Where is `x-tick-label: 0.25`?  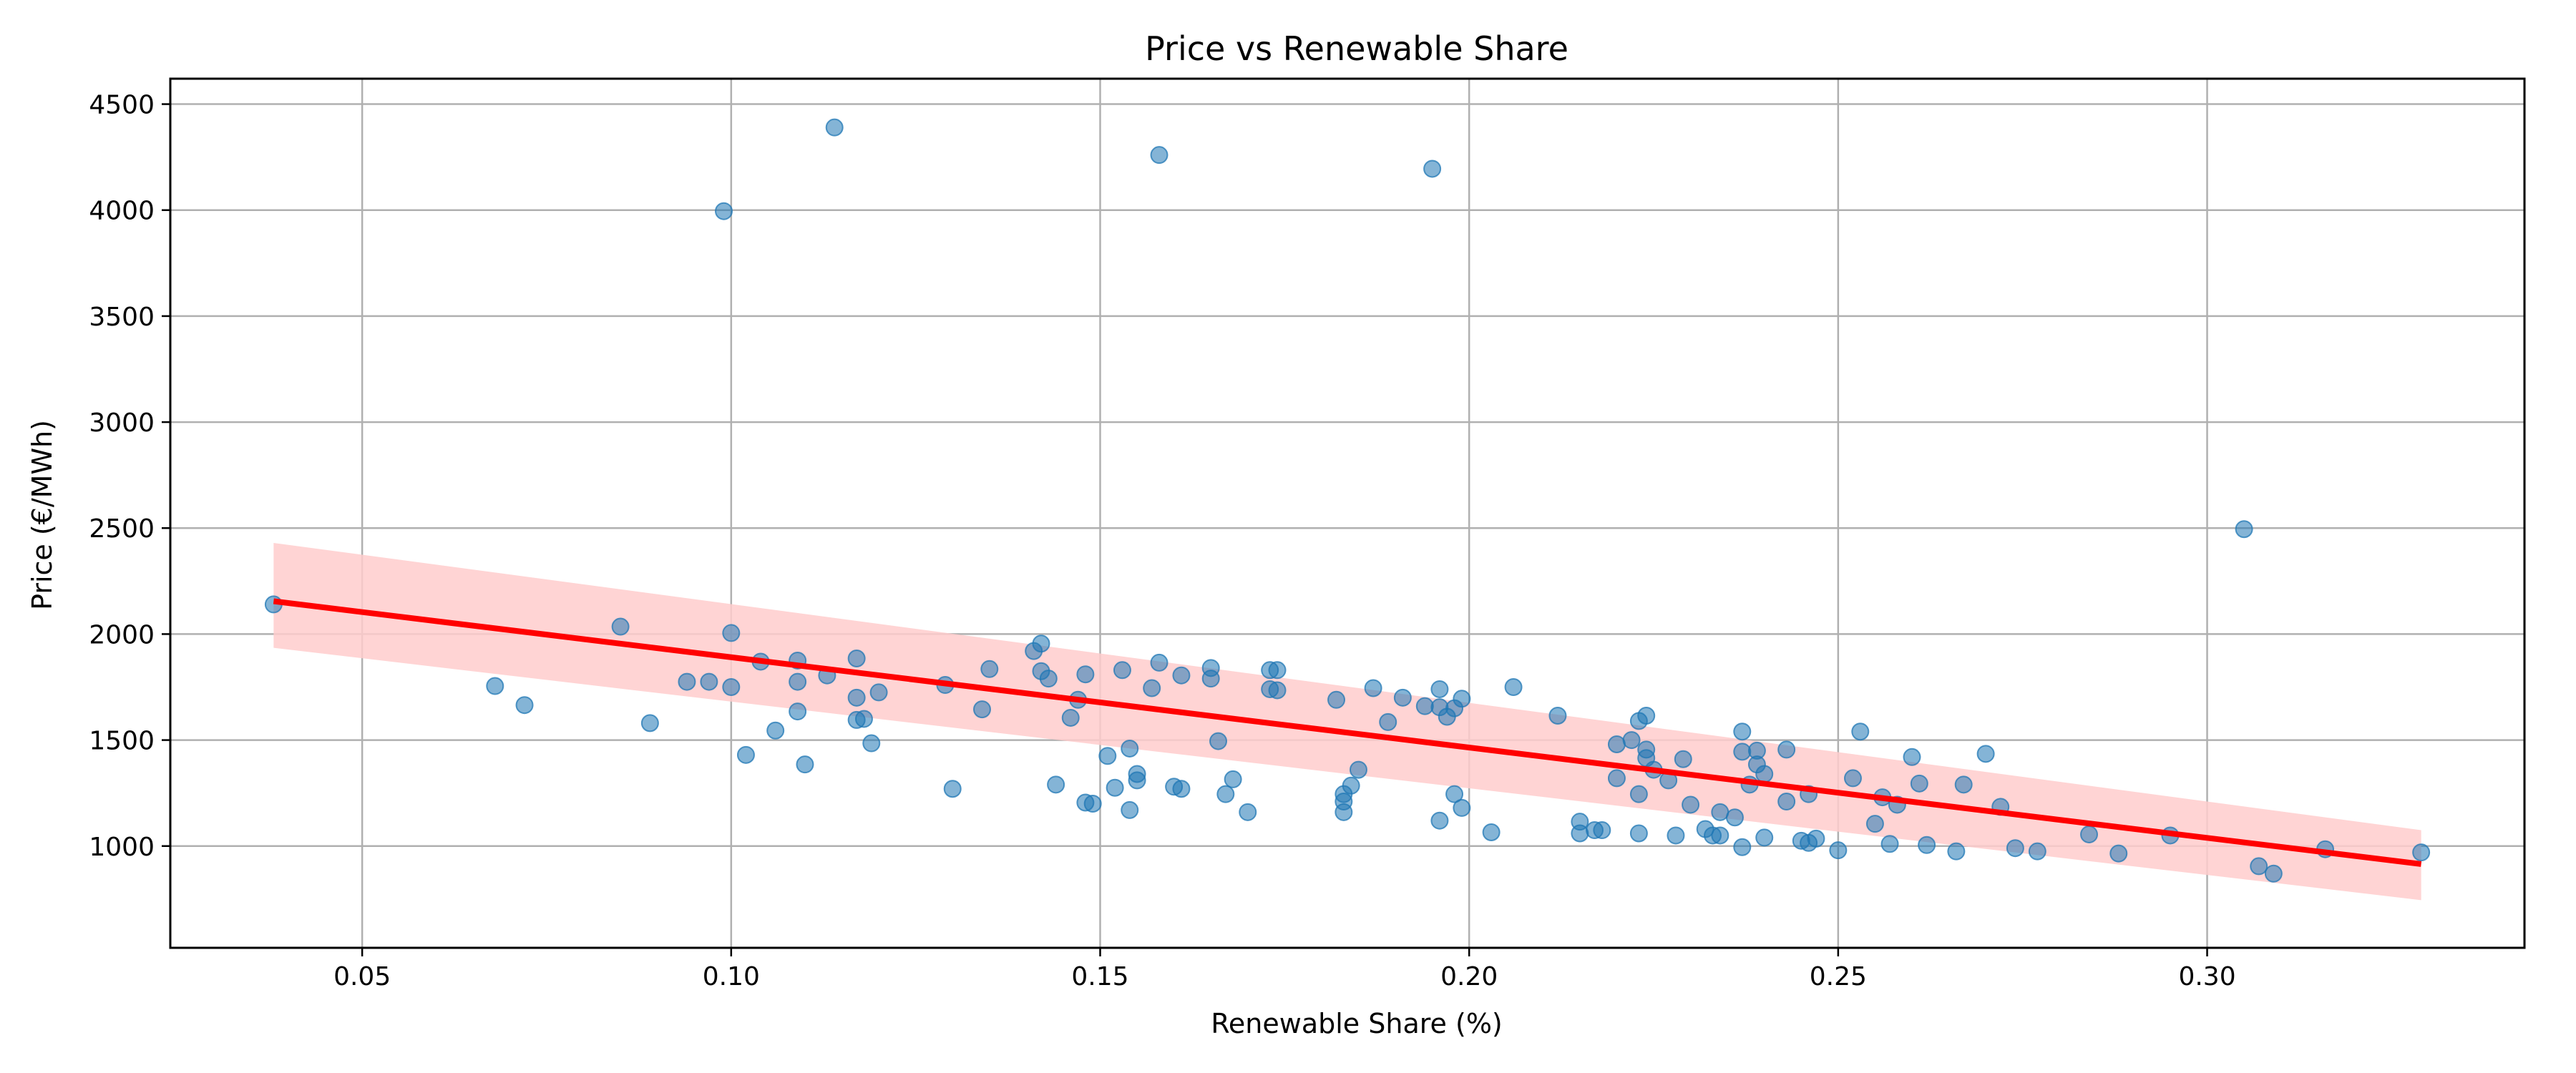
x-tick-label: 0.25 is located at coordinates (1838, 976).